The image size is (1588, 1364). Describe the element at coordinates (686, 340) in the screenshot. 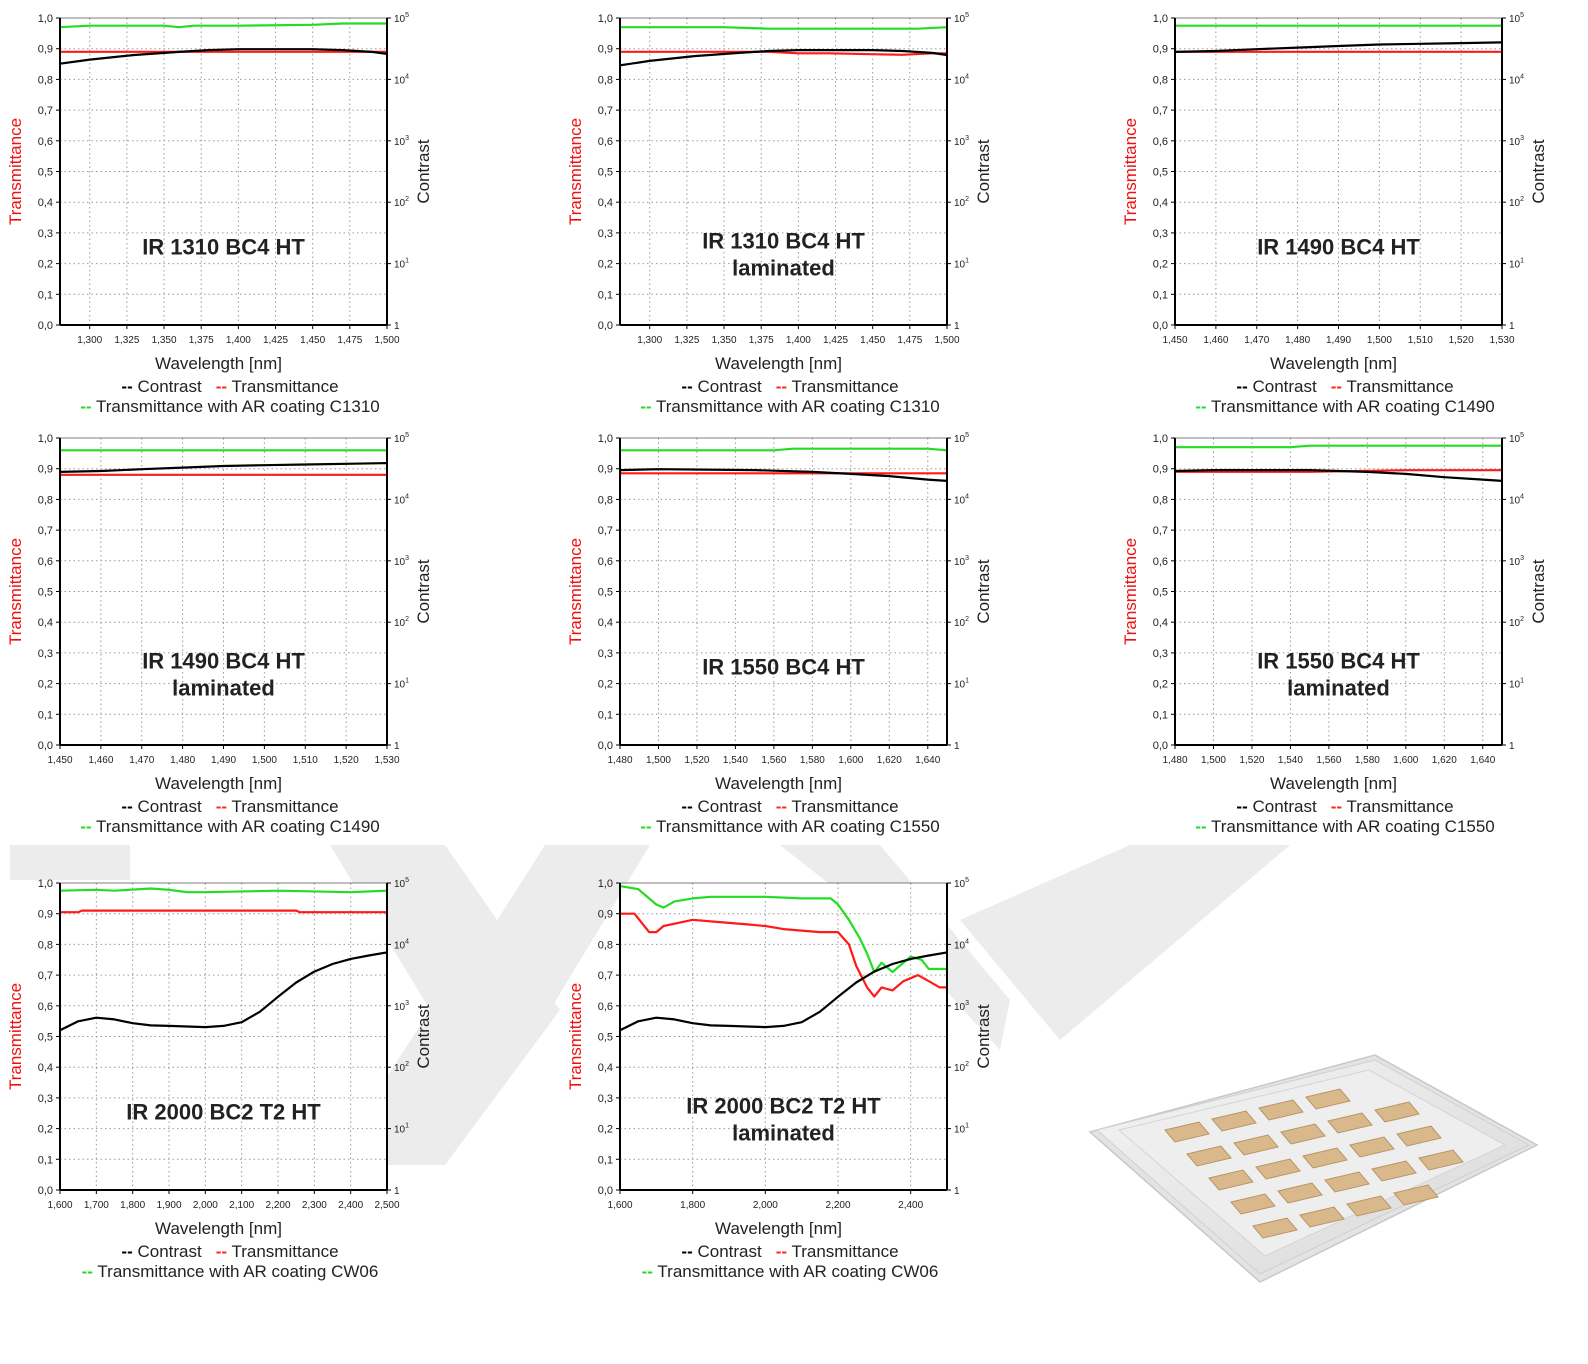

I see `x-tick-label: 1,325` at that location.